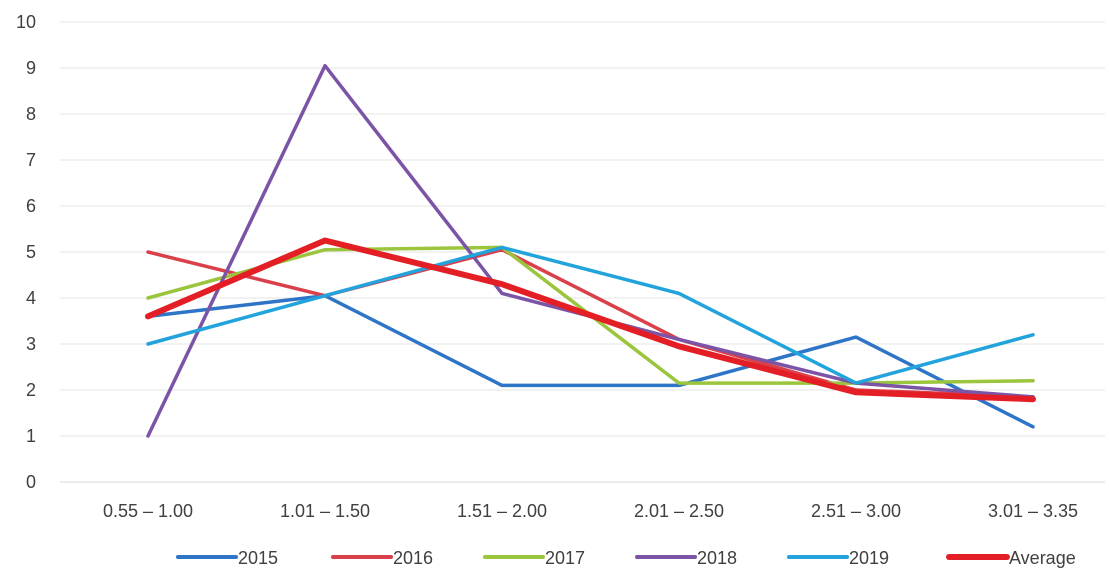 The height and width of the screenshot is (571, 1109). I want to click on x-tick-label: 1.01 – 1.50, so click(325, 511).